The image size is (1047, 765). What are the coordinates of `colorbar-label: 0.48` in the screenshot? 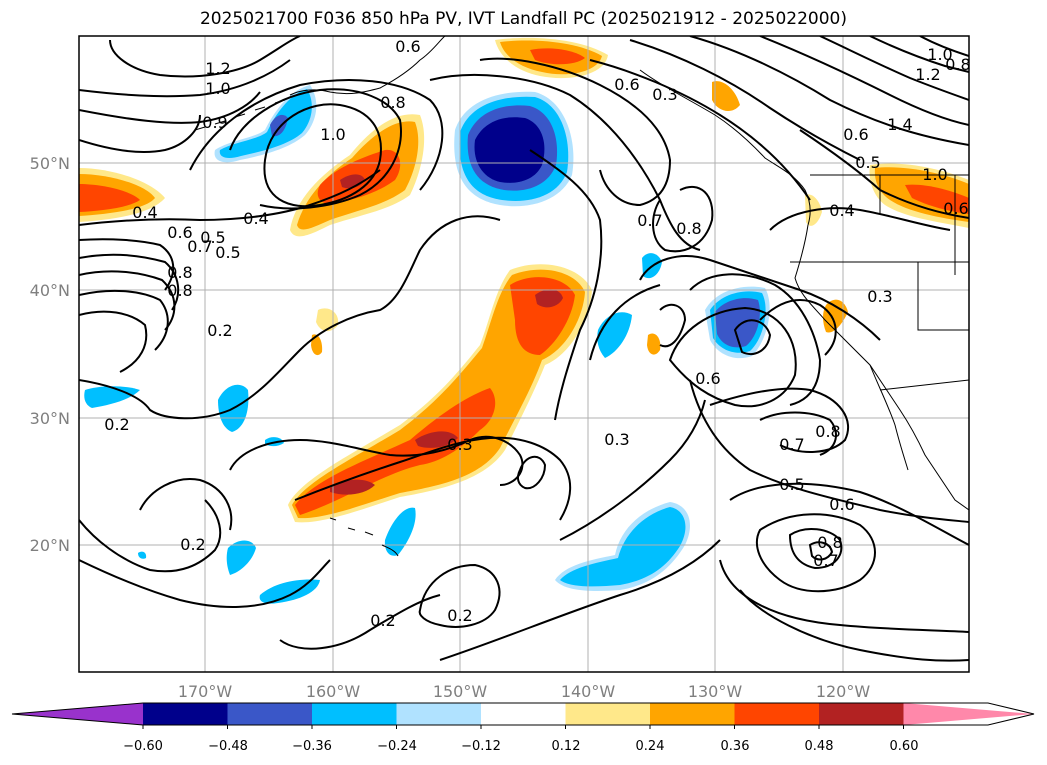 It's located at (819, 746).